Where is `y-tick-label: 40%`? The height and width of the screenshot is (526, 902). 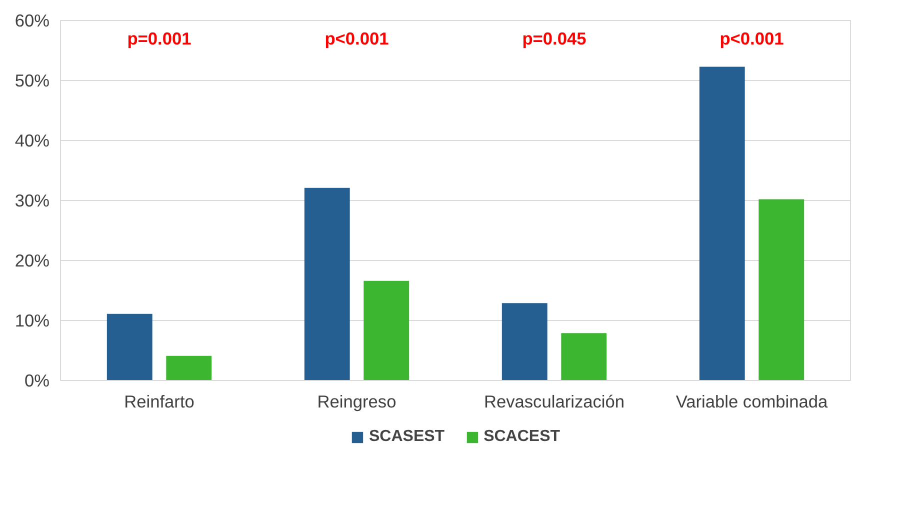
y-tick-label: 40% is located at coordinates (32, 140).